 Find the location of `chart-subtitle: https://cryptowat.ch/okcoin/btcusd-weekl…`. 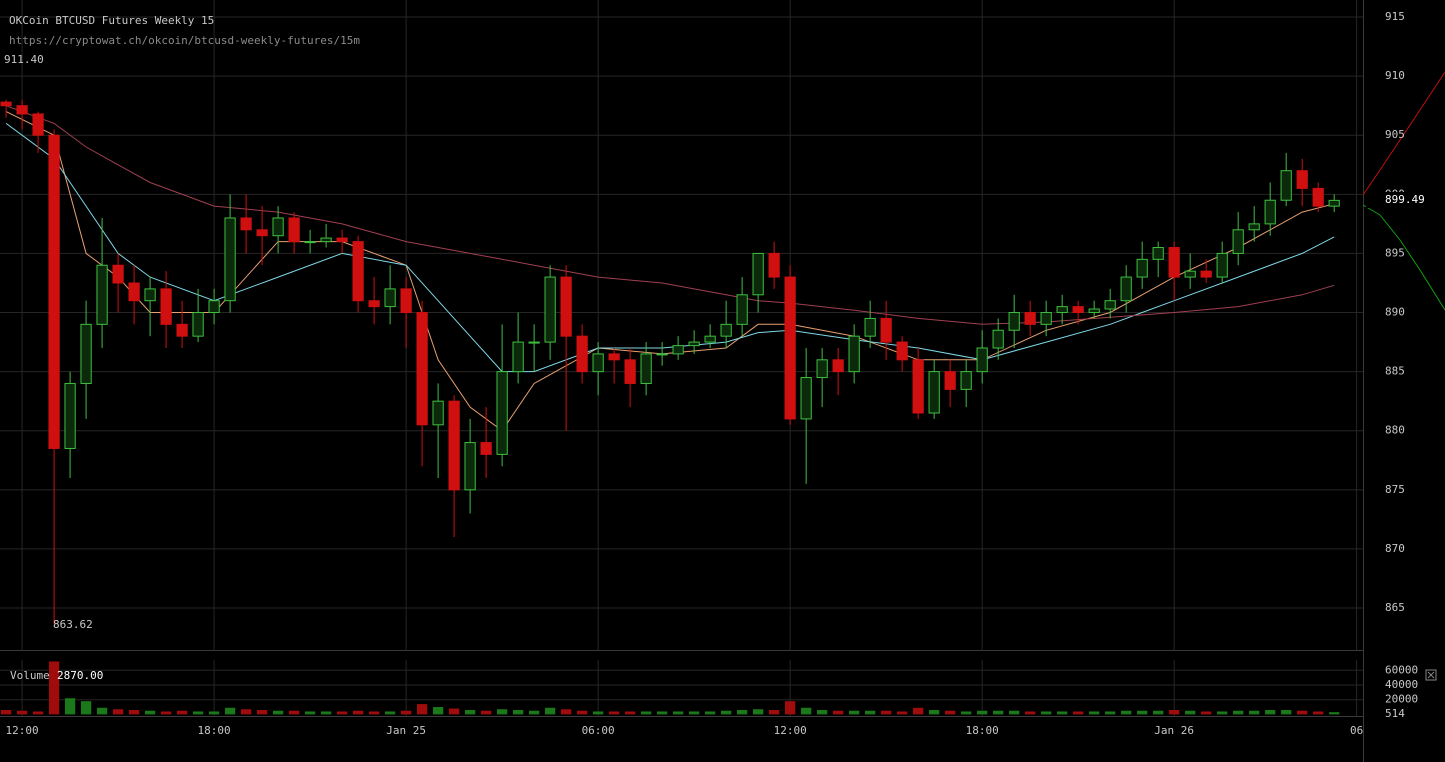

chart-subtitle: https://cryptowat.ch/okcoin/btcusd-weekl… is located at coordinates (184, 40).